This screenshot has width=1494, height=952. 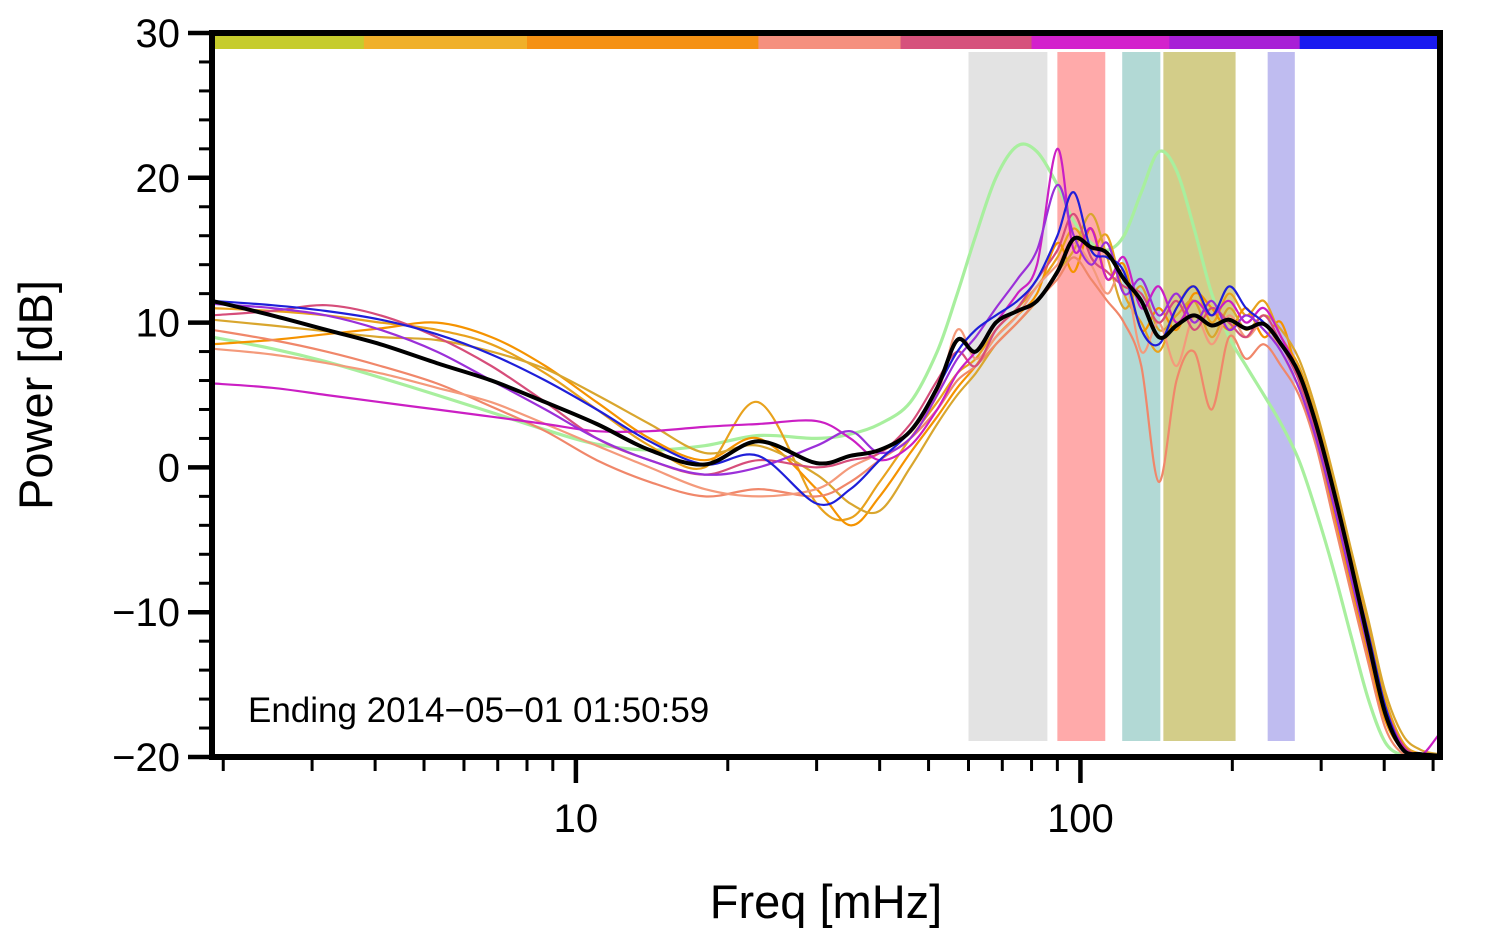 I want to click on y-tick-label: 20, so click(x=158, y=179).